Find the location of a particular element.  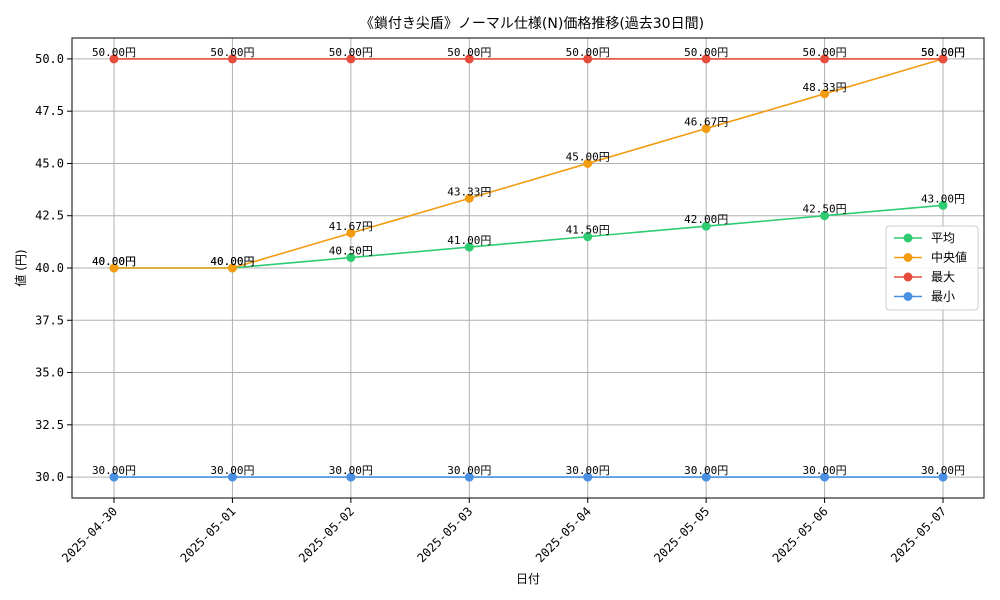

x-tick-label: 2025-05-07 is located at coordinates (918, 534).